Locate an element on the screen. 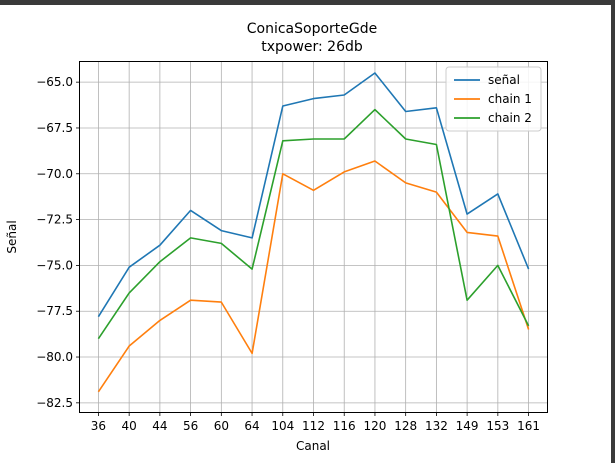 This screenshot has height=463, width=615. y-tick-label: −72.5 is located at coordinates (54, 220).